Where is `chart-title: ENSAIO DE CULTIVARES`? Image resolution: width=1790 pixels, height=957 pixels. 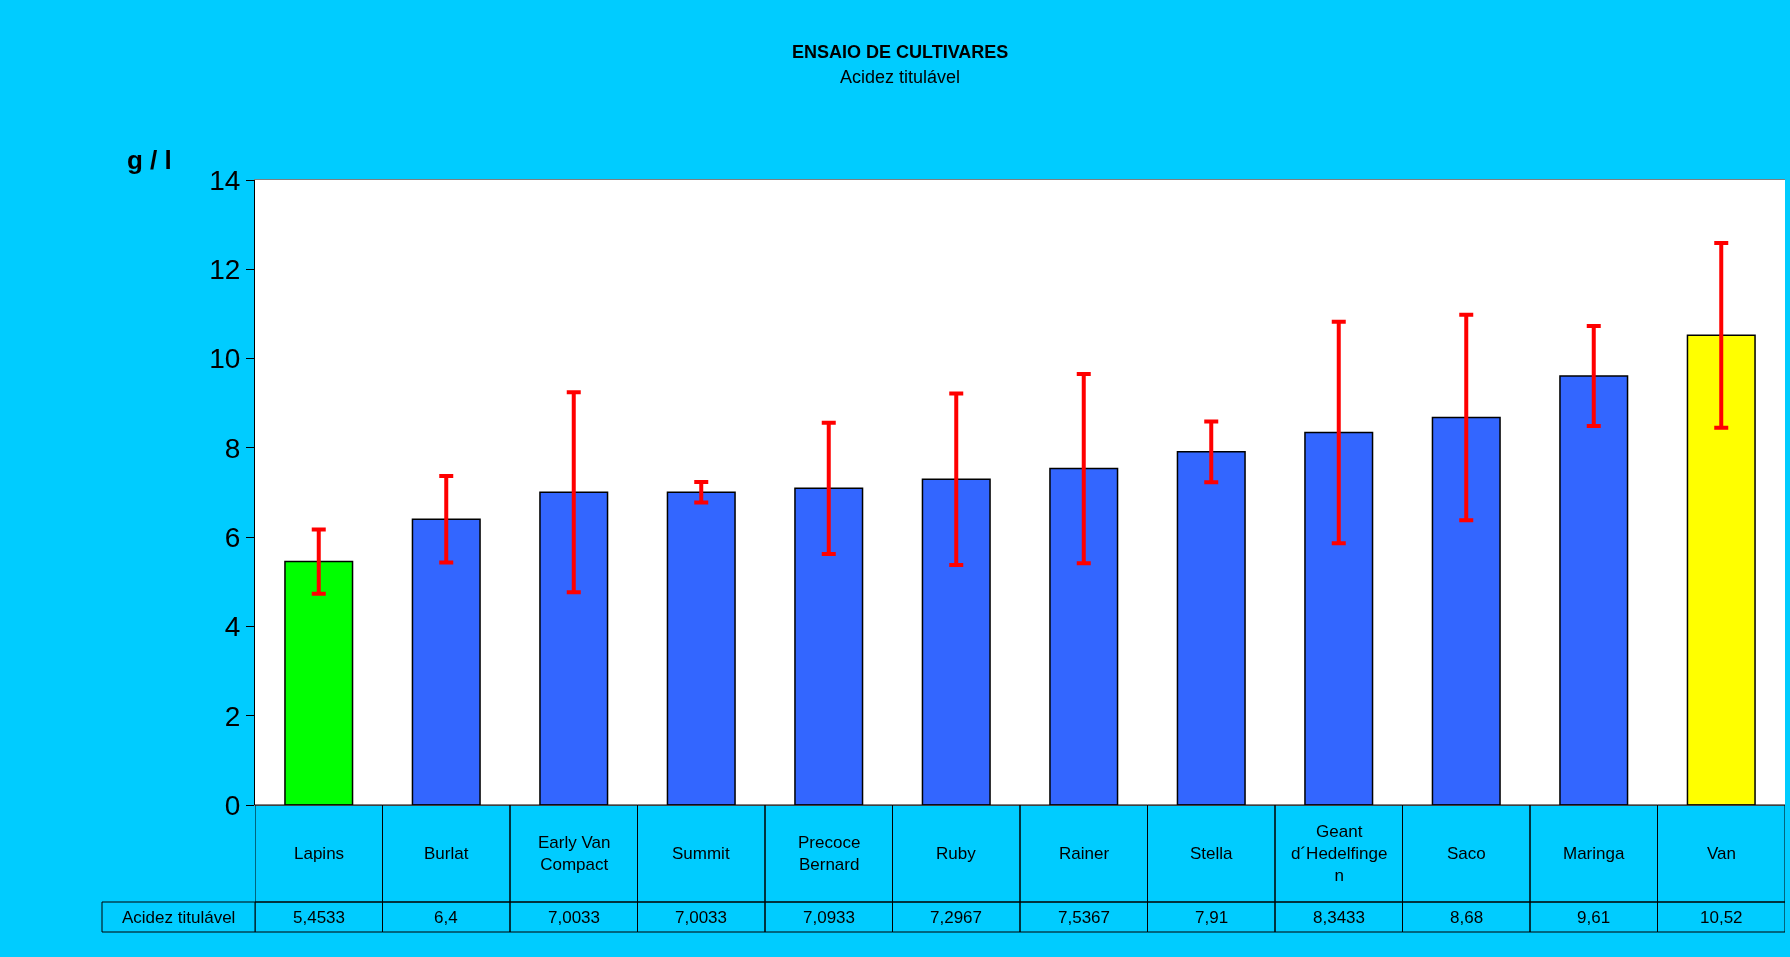
chart-title: ENSAIO DE CULTIVARES is located at coordinates (900, 52).